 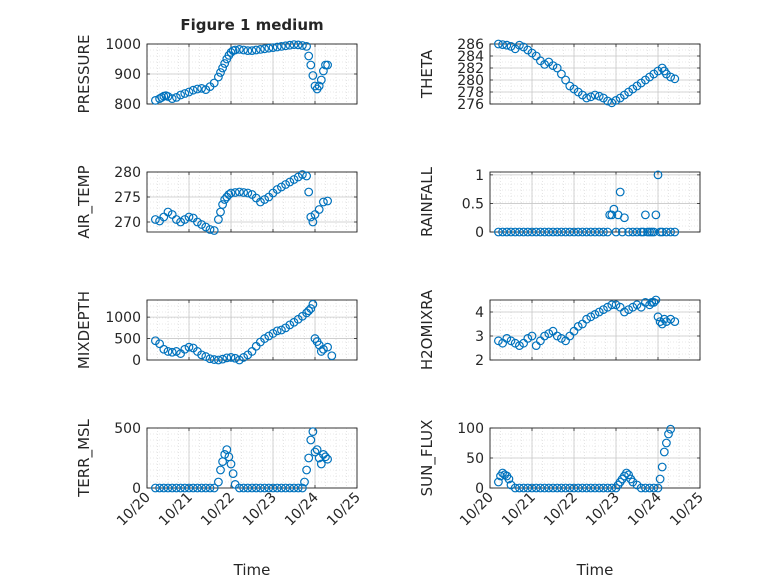 I want to click on x-tick-label: 10/24, so click(x=645, y=509).